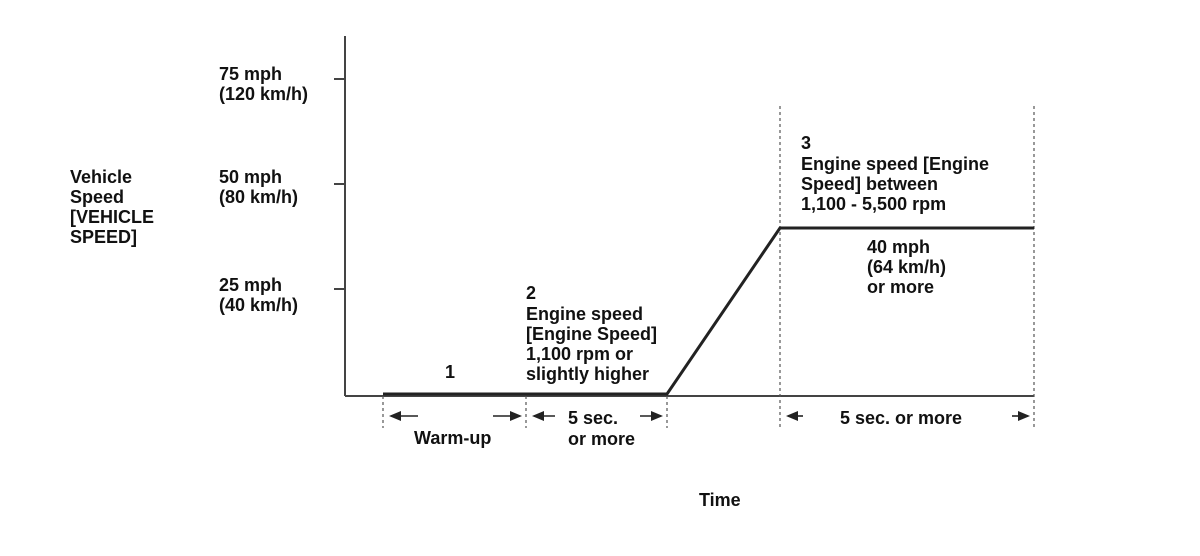 The image size is (1200, 556). Describe the element at coordinates (908, 416) in the screenshot. I see `hold2-duration-arrows` at that location.